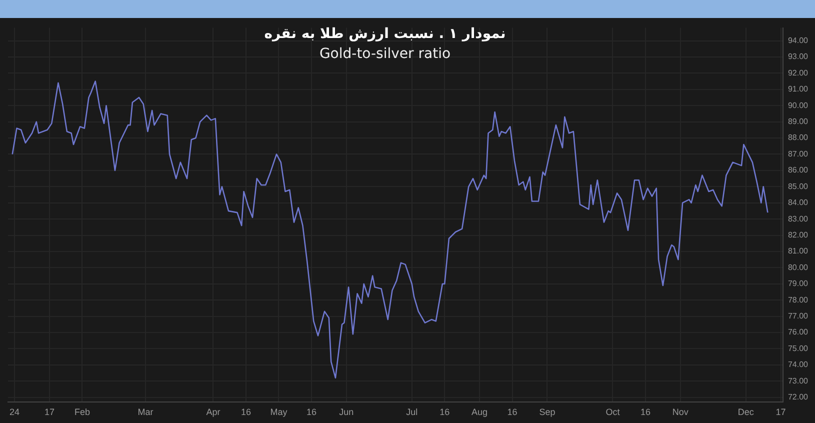 The height and width of the screenshot is (423, 815). What do you see at coordinates (385, 54) in the screenshot?
I see `text: Gold-to-silver ratio` at bounding box center [385, 54].